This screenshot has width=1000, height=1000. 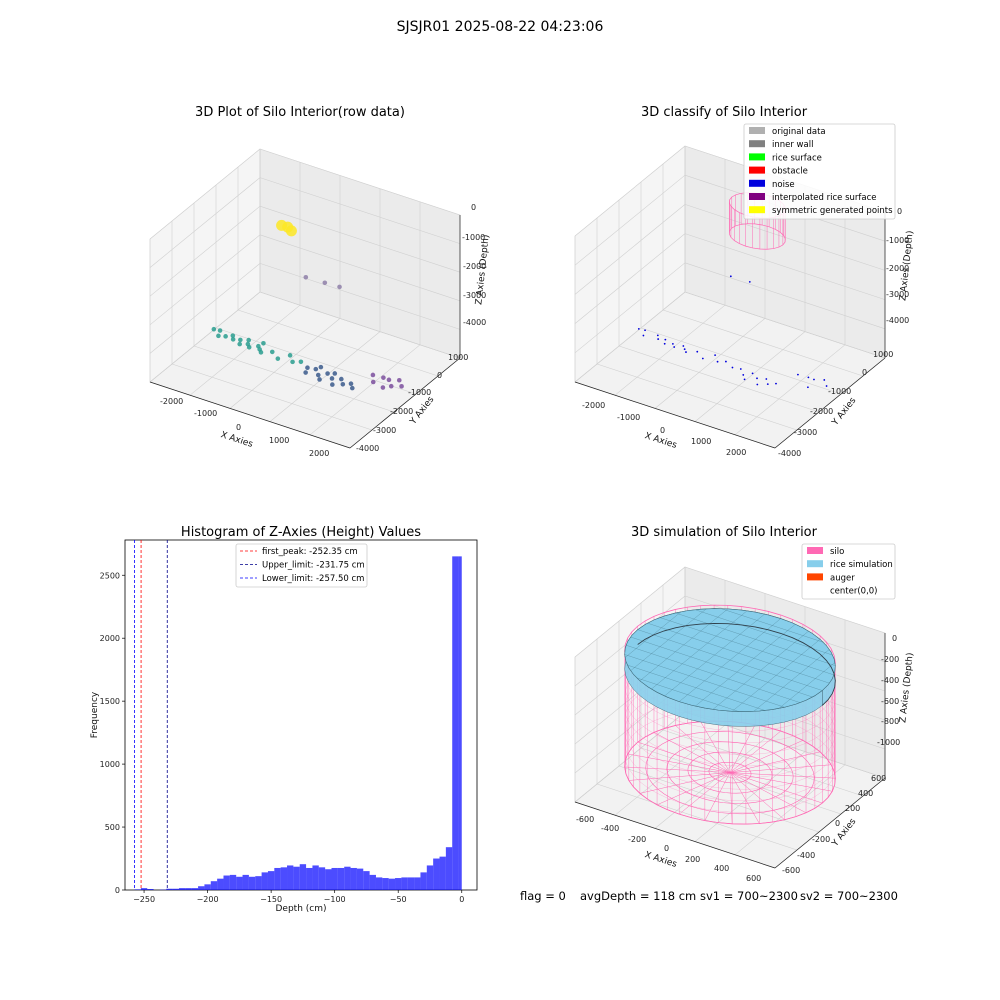 What do you see at coordinates (837, 823) in the screenshot?
I see `simulation-3d-ytick: 0` at bounding box center [837, 823].